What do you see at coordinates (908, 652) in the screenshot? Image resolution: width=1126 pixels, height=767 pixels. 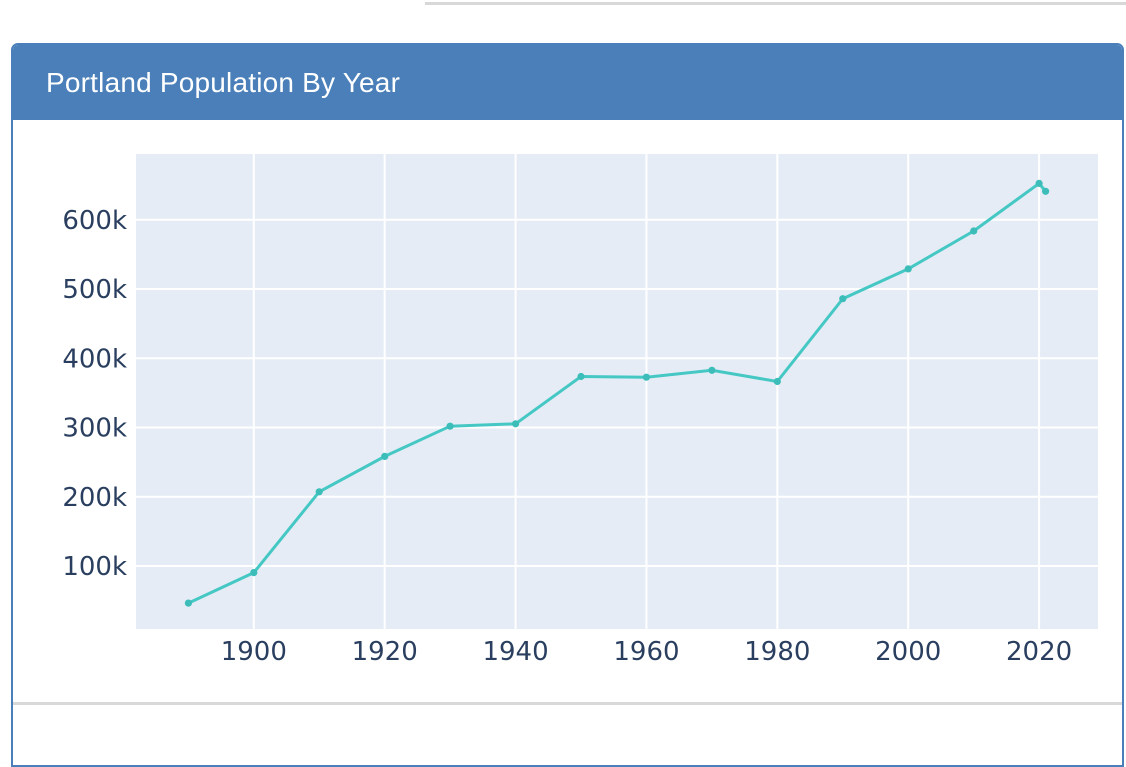 I see `x-tick-label: 2000` at bounding box center [908, 652].